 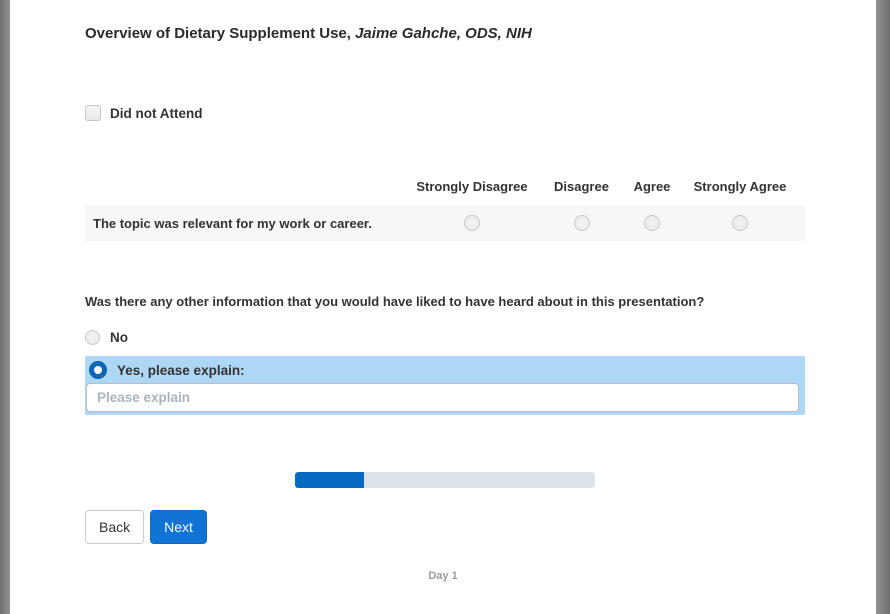 What do you see at coordinates (445, 337) in the screenshot?
I see `option-no: No` at bounding box center [445, 337].